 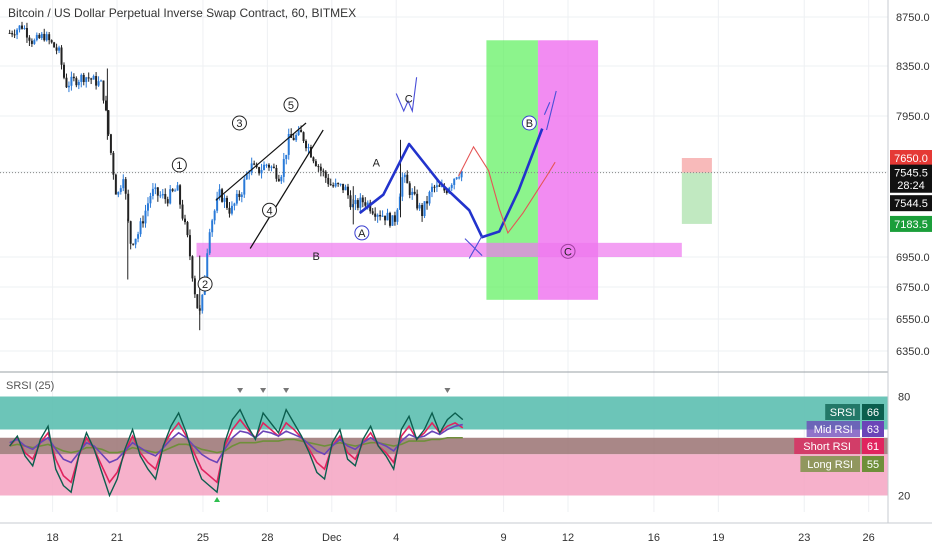 I want to click on long-zone-box, so click(x=512, y=170).